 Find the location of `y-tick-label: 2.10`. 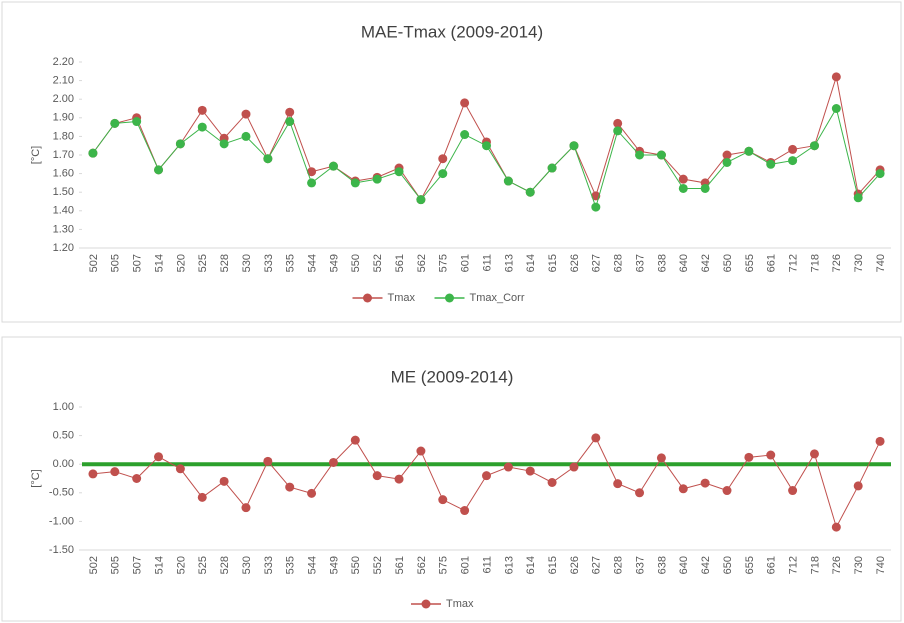

y-tick-label: 2.10 is located at coordinates (63, 81).